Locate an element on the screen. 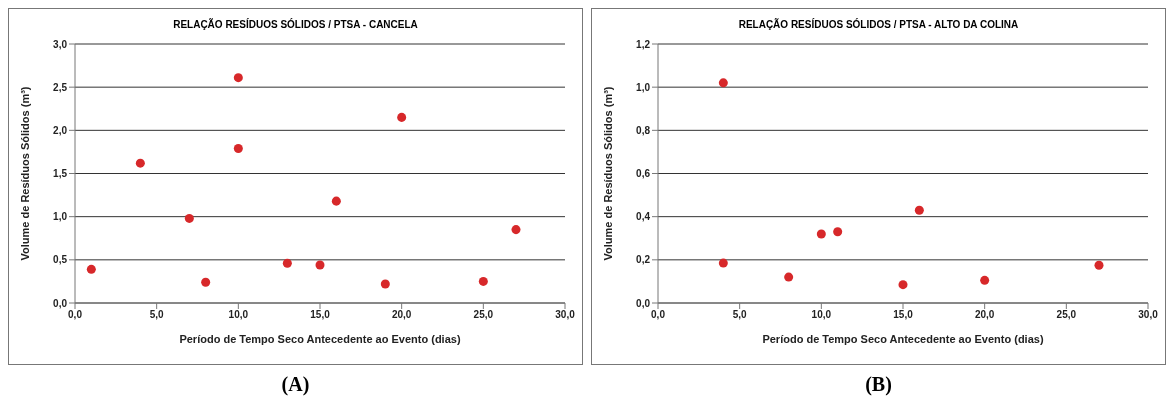 This screenshot has height=412, width=1173. y-tick-label: 1,2 is located at coordinates (643, 44).